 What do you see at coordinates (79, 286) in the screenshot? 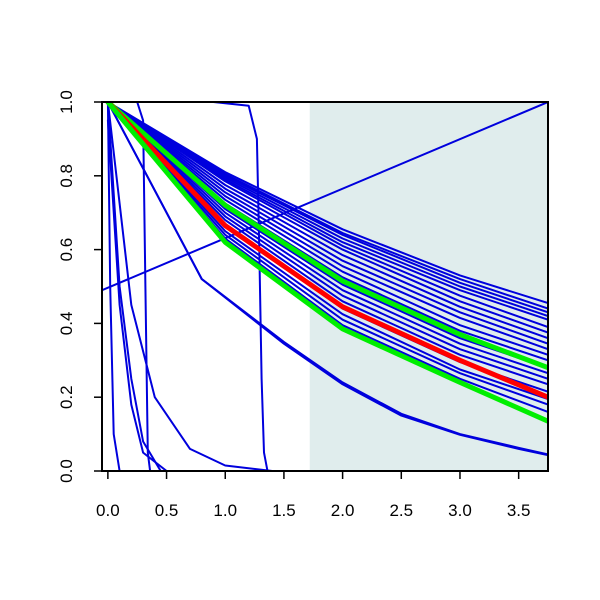
I see `y-axis: 0.0 0.2 0.4 0.6 0.8 1.0` at bounding box center [79, 286].